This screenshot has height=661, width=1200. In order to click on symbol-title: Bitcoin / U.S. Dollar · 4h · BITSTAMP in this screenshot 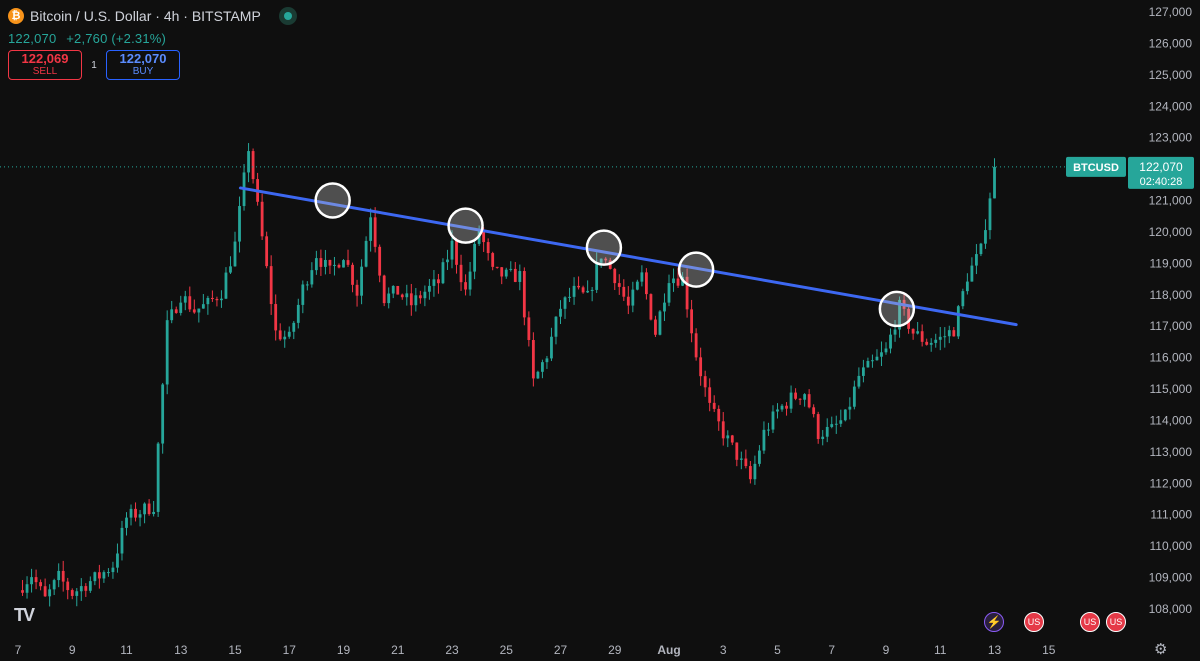, I will do `click(145, 16)`.